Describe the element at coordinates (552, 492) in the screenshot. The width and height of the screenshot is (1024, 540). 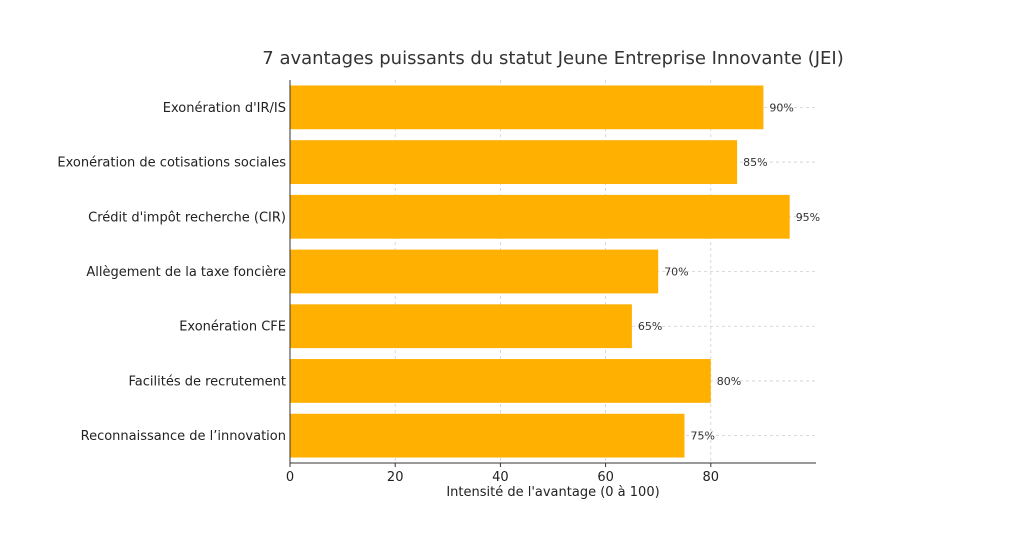
I see `x-axis-title: Intensité de l'avantage (0 à 100)` at that location.